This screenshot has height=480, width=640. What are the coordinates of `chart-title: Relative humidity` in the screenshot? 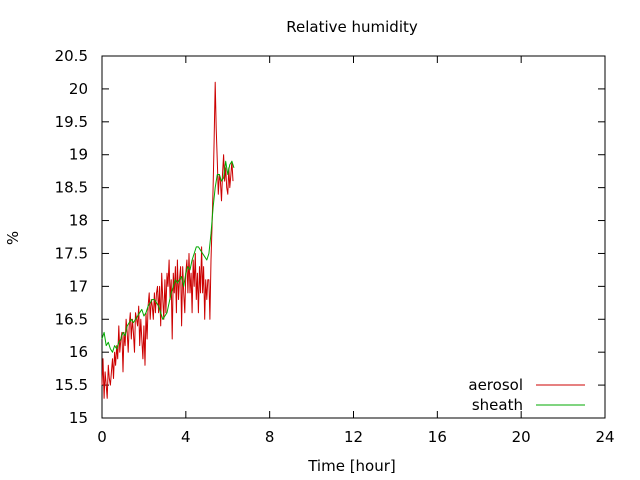 It's located at (352, 27).